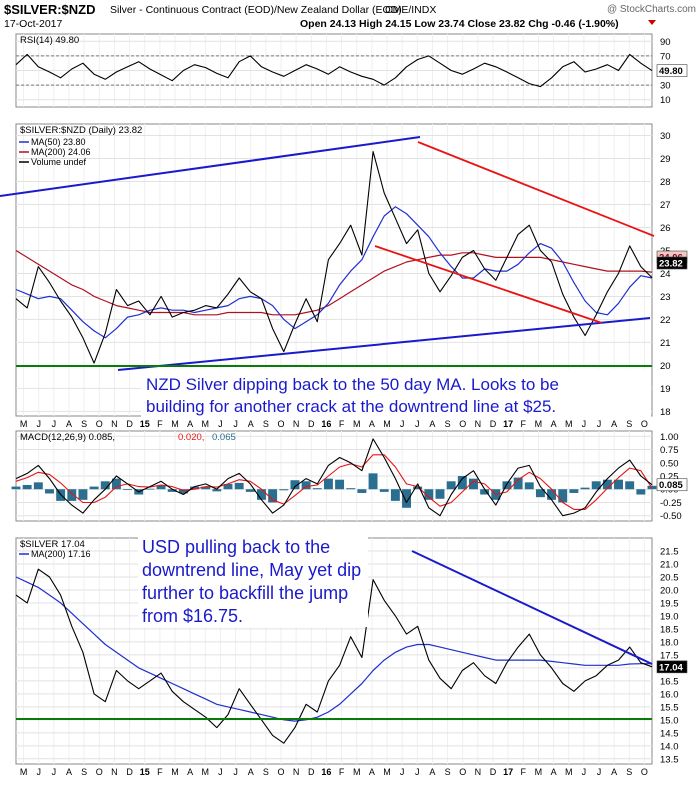 The image size is (700, 785). Describe the element at coordinates (33, 24) in the screenshot. I see `chart-date: 17-Oct-2017` at that location.